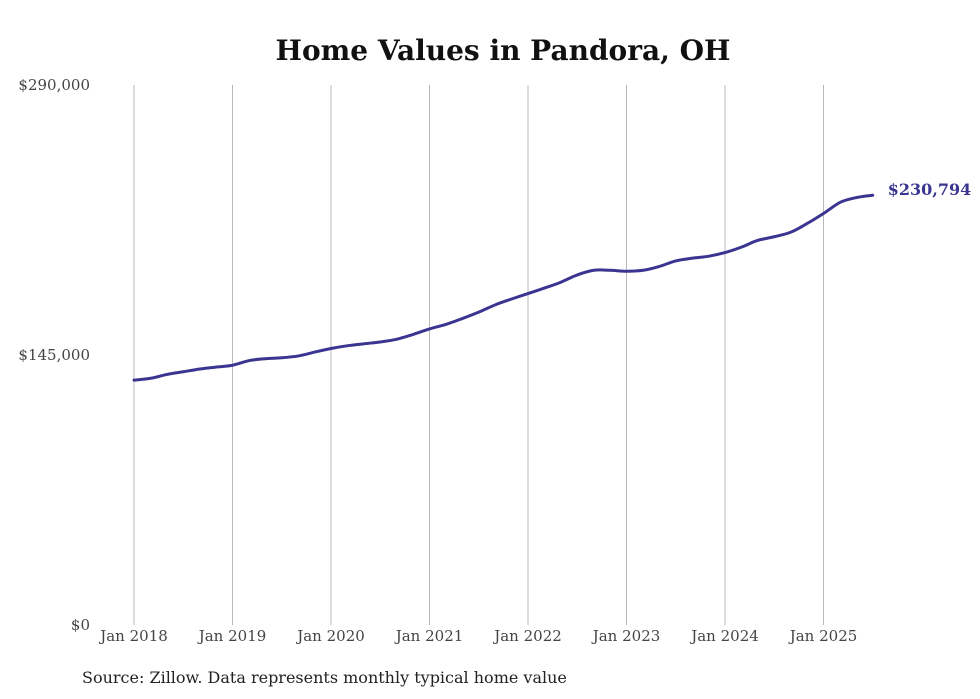 Image resolution: width=980 pixels, height=699 pixels. What do you see at coordinates (330, 636) in the screenshot?
I see `x-tick-label: Jan 2020` at bounding box center [330, 636].